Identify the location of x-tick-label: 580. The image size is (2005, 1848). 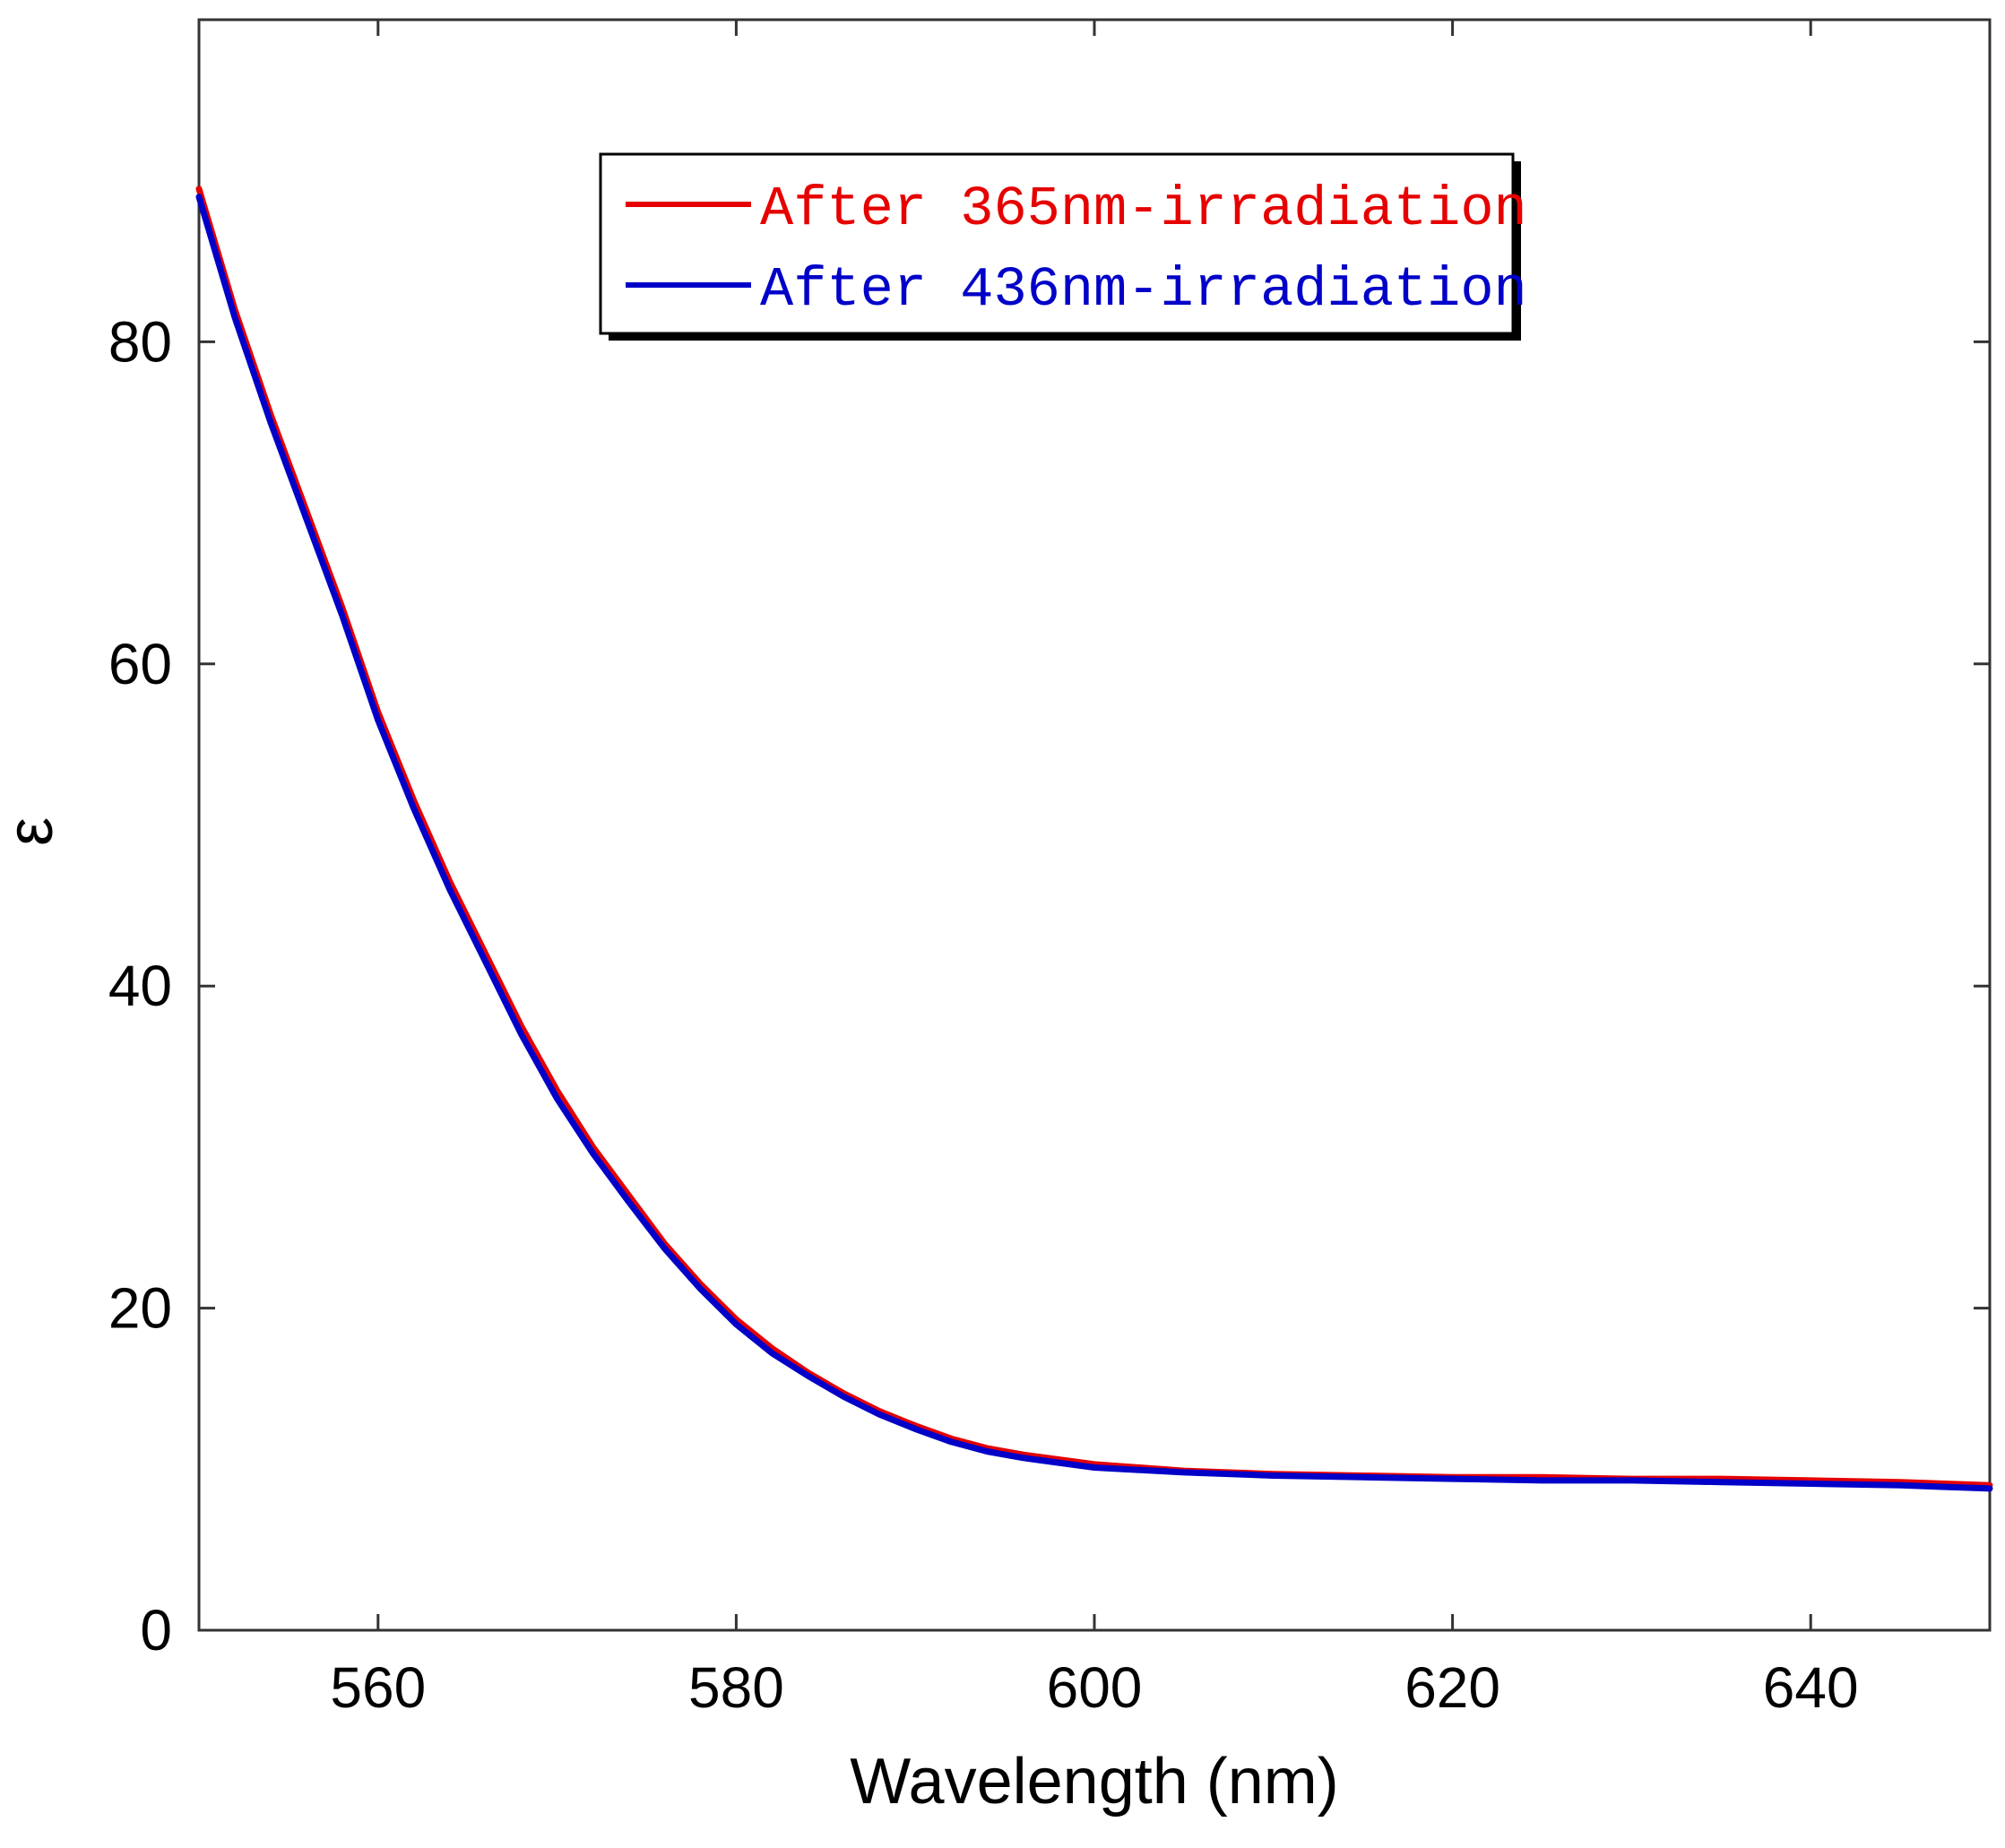
(736, 1687).